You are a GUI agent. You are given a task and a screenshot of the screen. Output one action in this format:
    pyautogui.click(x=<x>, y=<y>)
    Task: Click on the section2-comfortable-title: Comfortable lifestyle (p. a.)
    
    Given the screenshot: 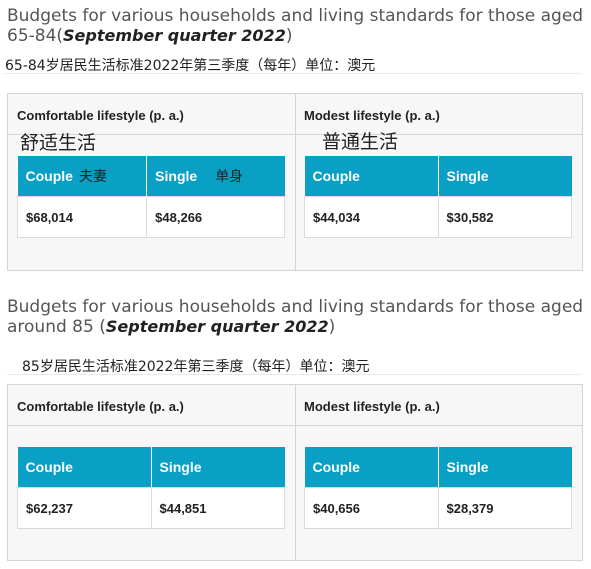 What is the action you would take?
    pyautogui.click(x=100, y=406)
    